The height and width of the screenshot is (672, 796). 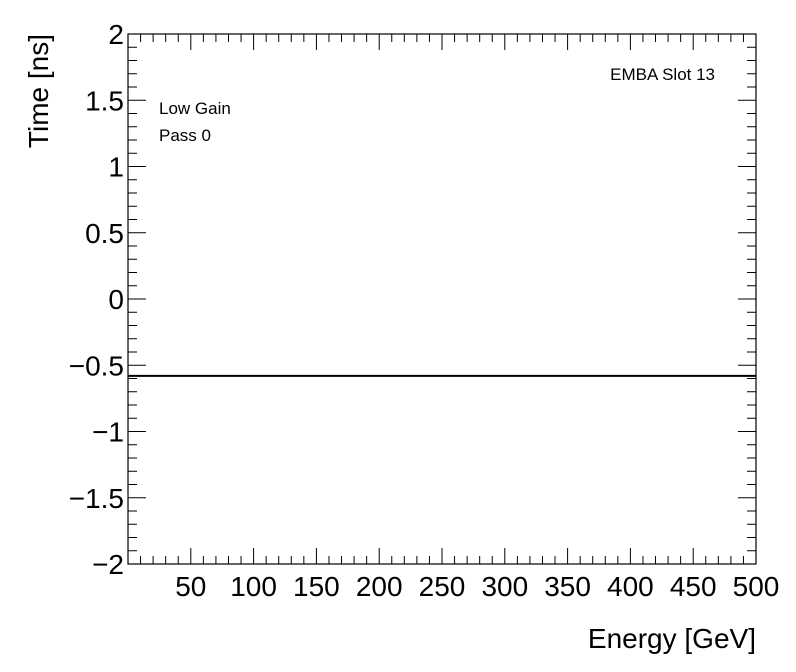 I want to click on y-axis-title: Time [ns], so click(x=38, y=91).